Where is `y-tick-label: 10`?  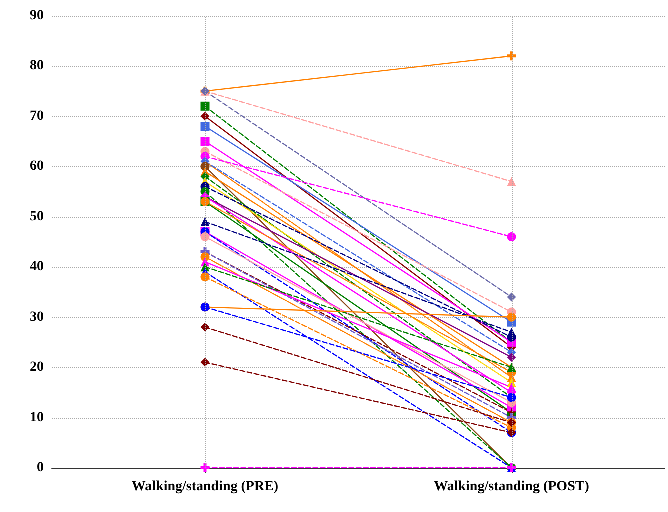 y-tick-label: 10 is located at coordinates (37, 418).